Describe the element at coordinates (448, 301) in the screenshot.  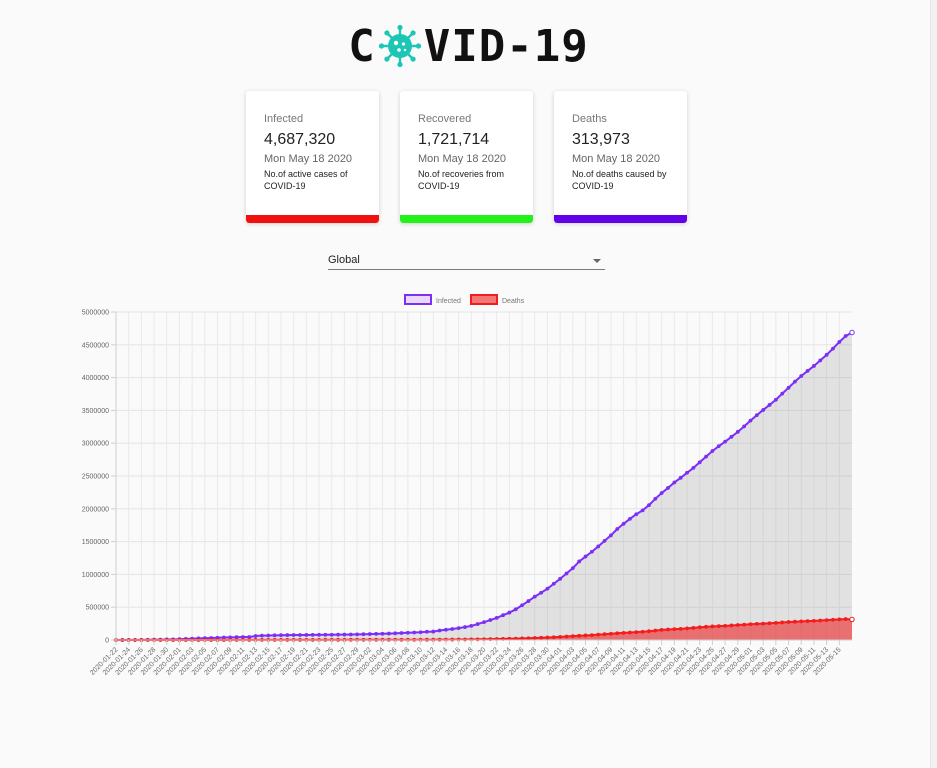
I see `legend-label: Infected` at that location.